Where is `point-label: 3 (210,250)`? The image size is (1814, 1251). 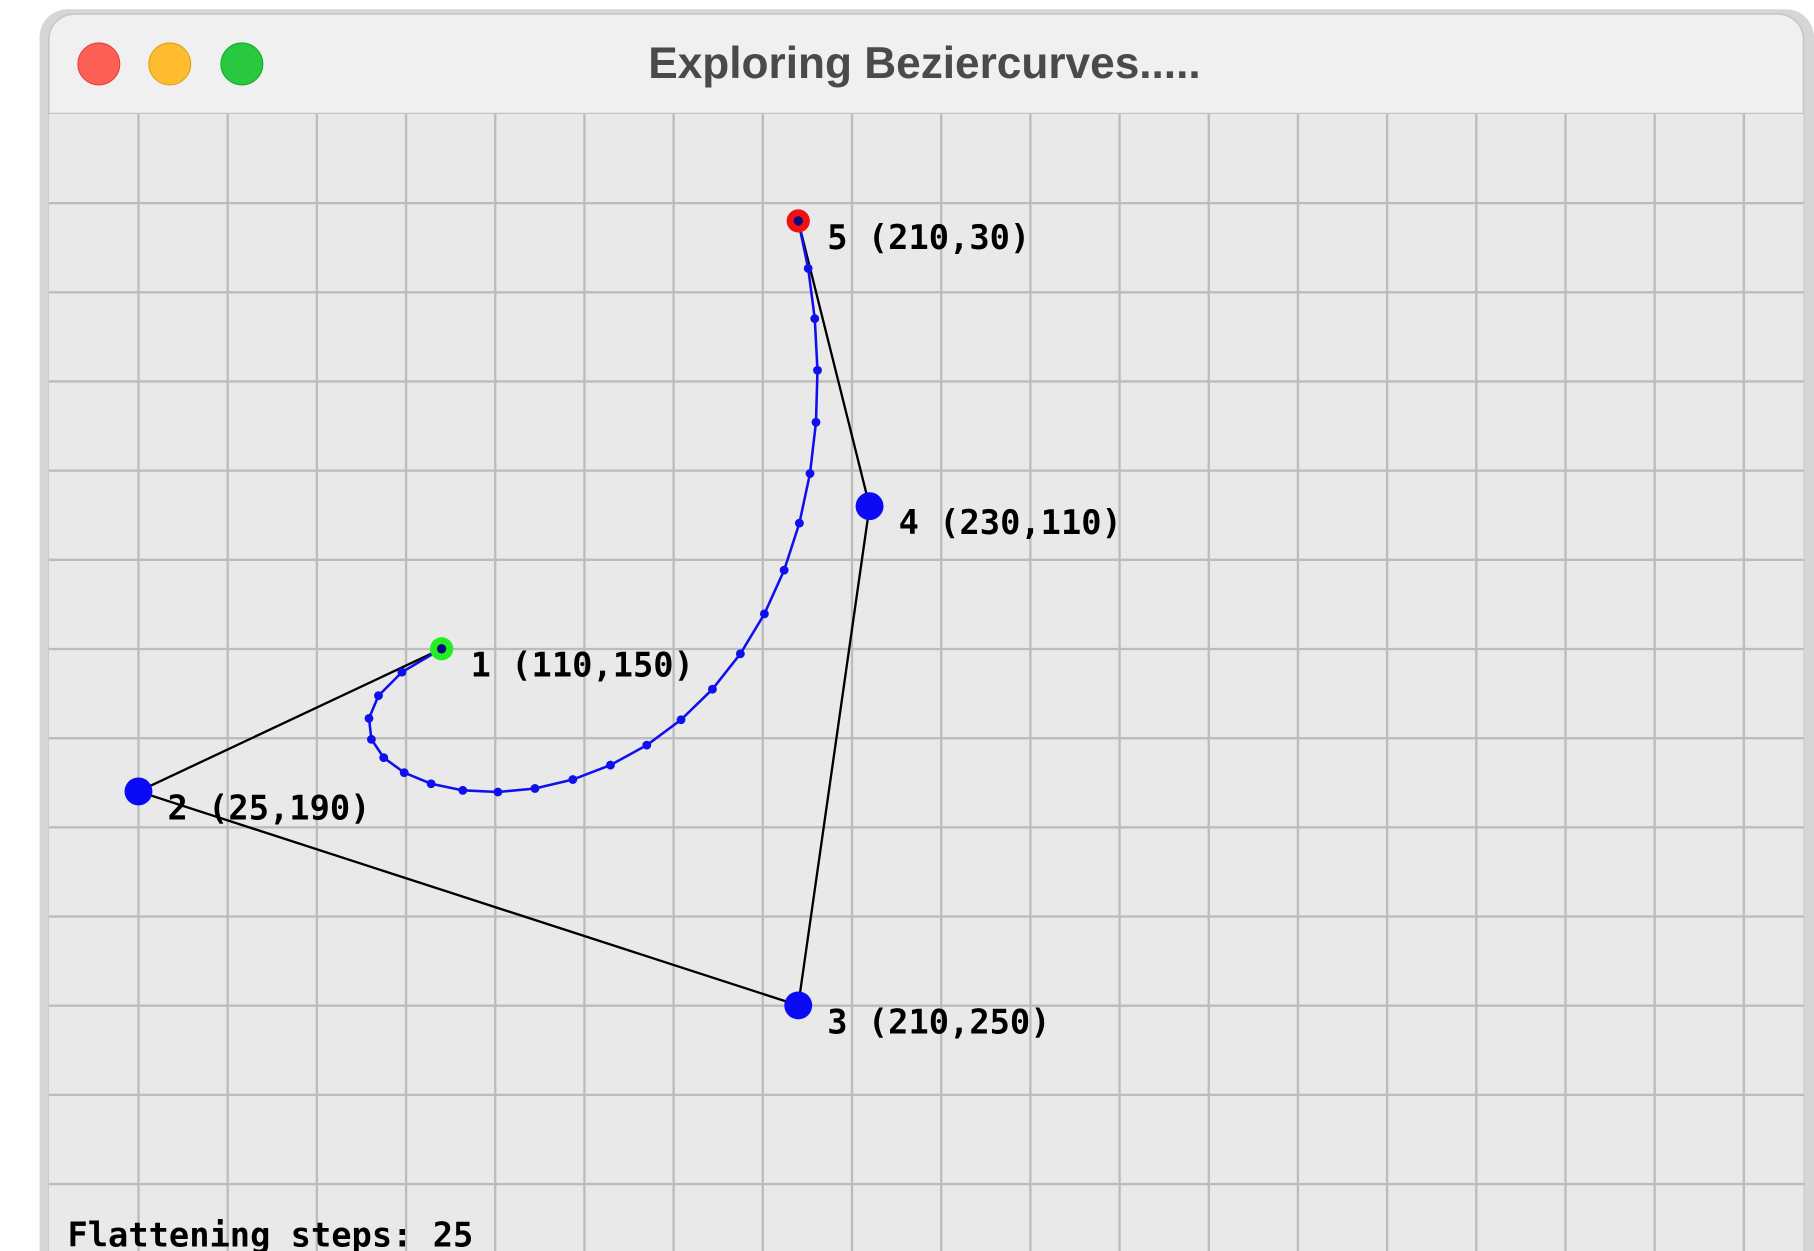 point-label: 3 (210,250) is located at coordinates (938, 1021).